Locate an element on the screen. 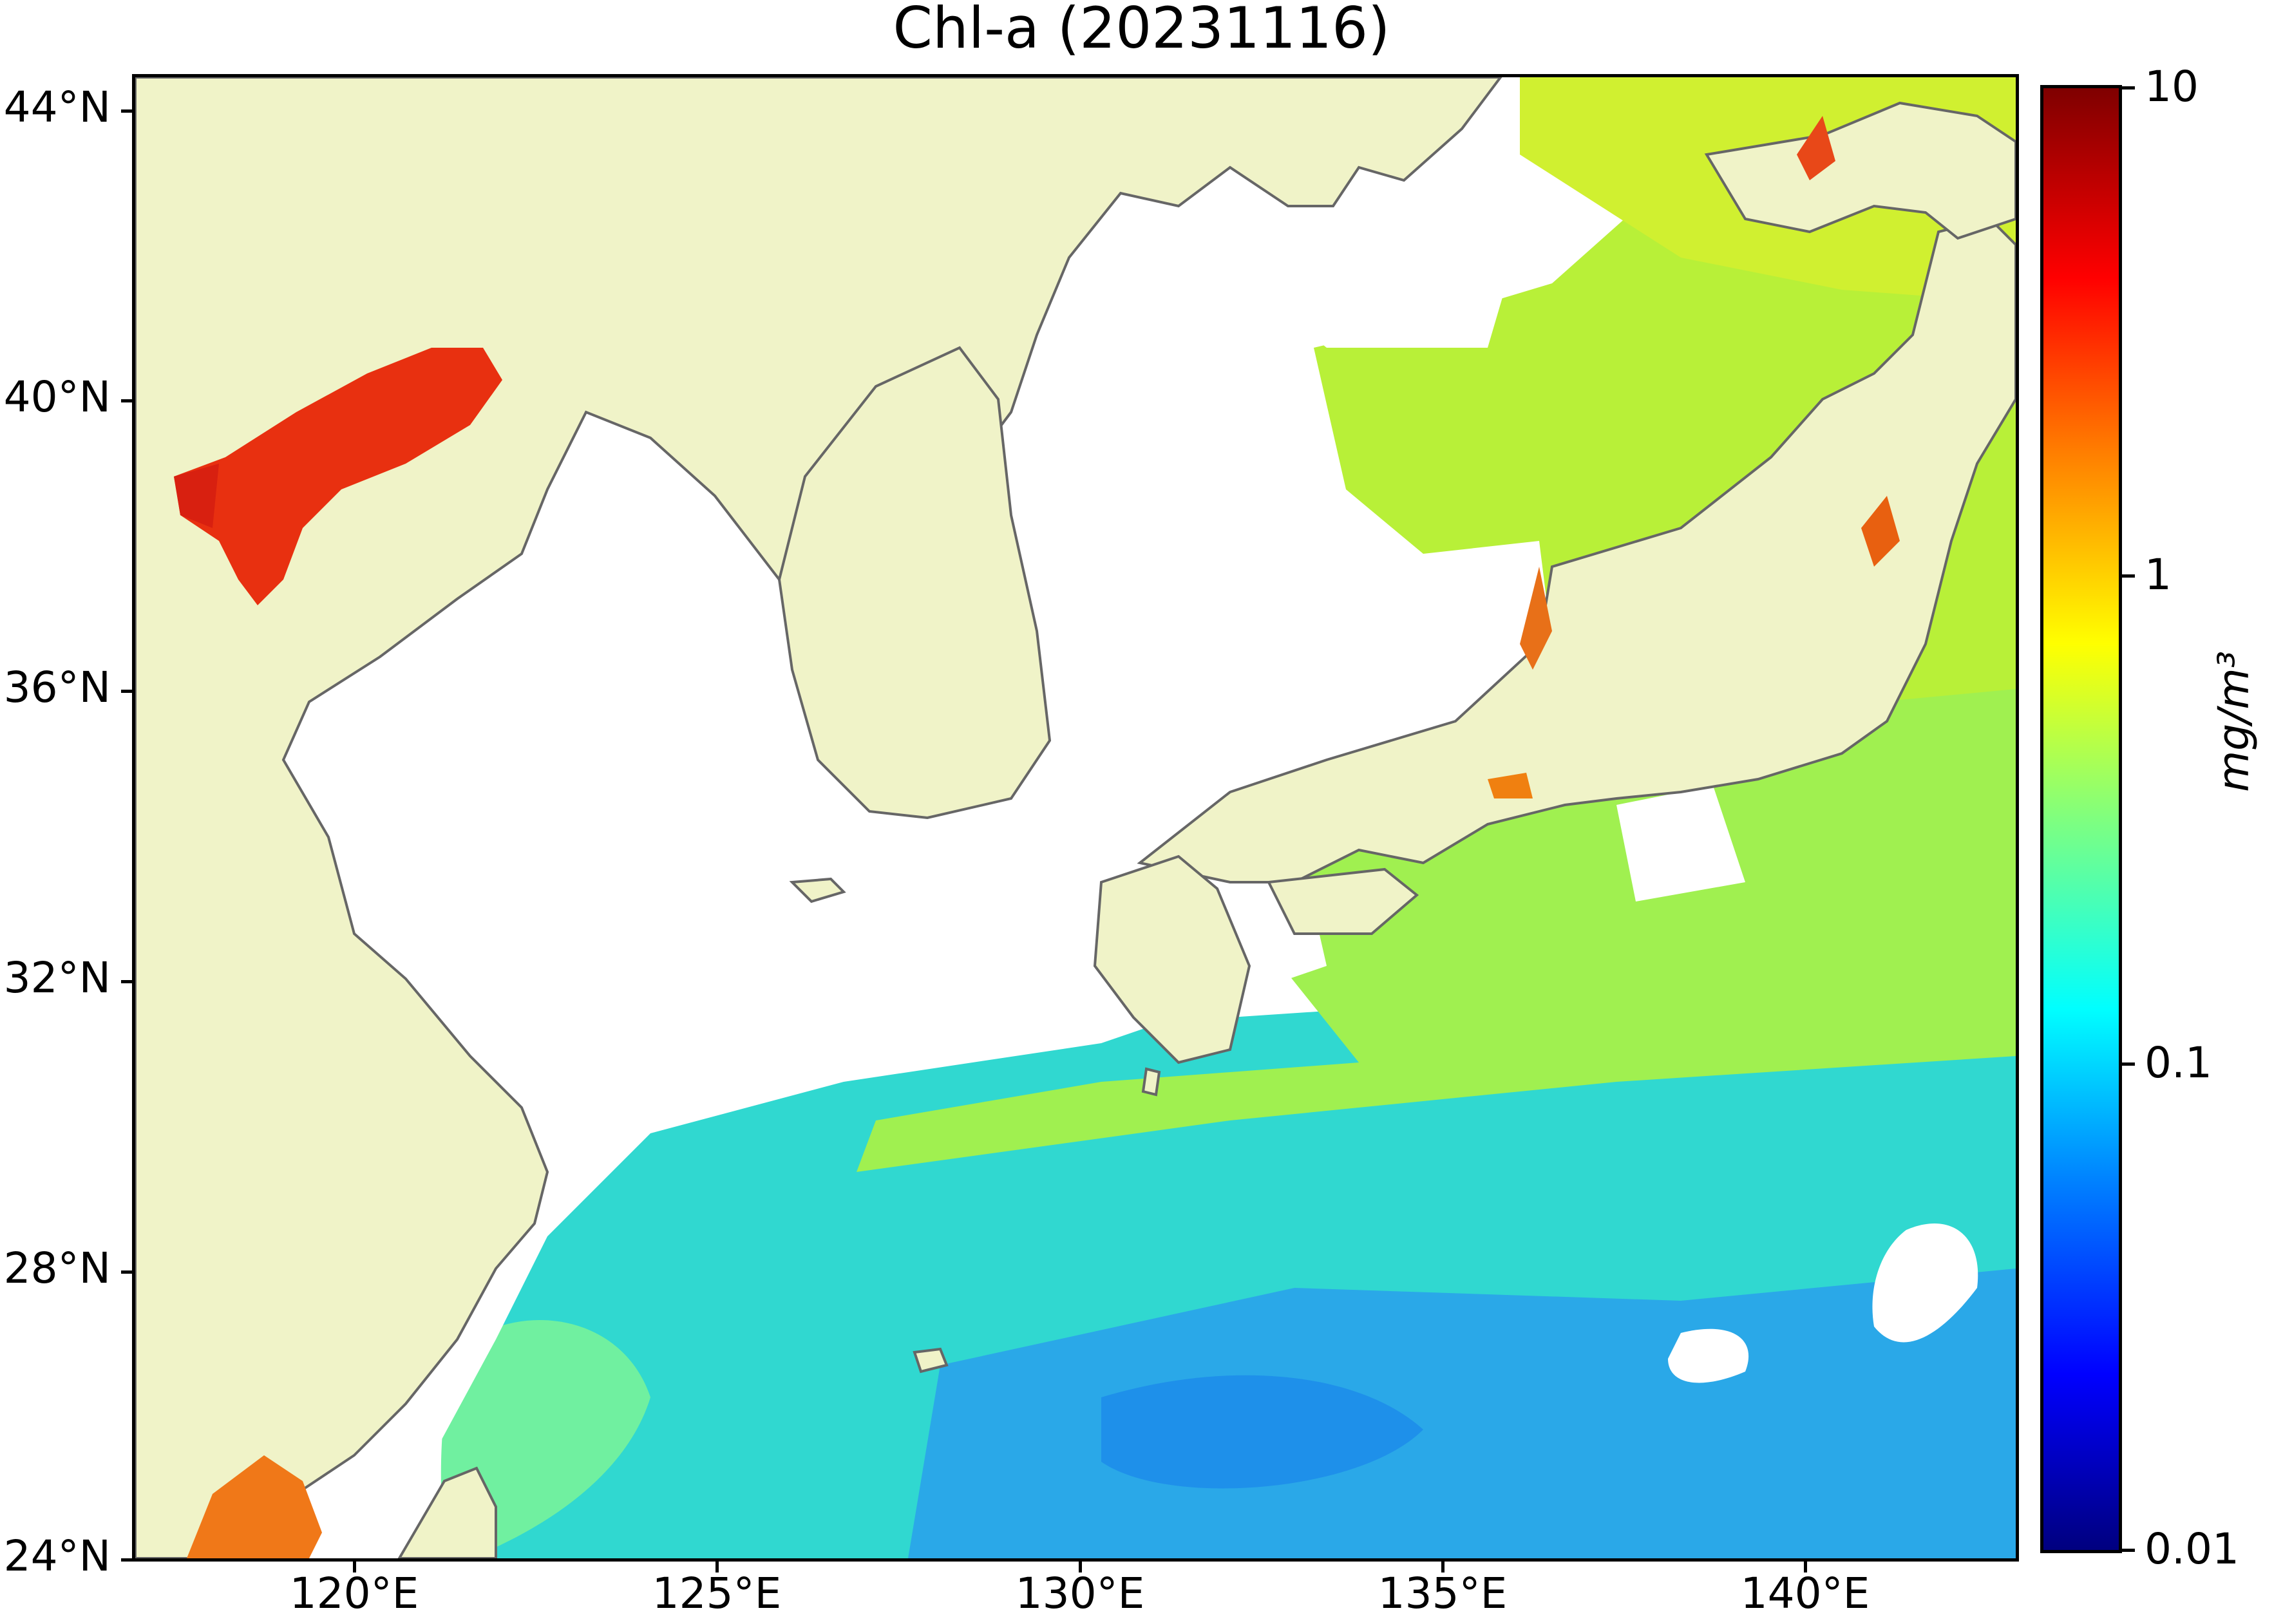 This screenshot has height=1624, width=2283. lat-label-28: 28°N is located at coordinates (57, 1268).